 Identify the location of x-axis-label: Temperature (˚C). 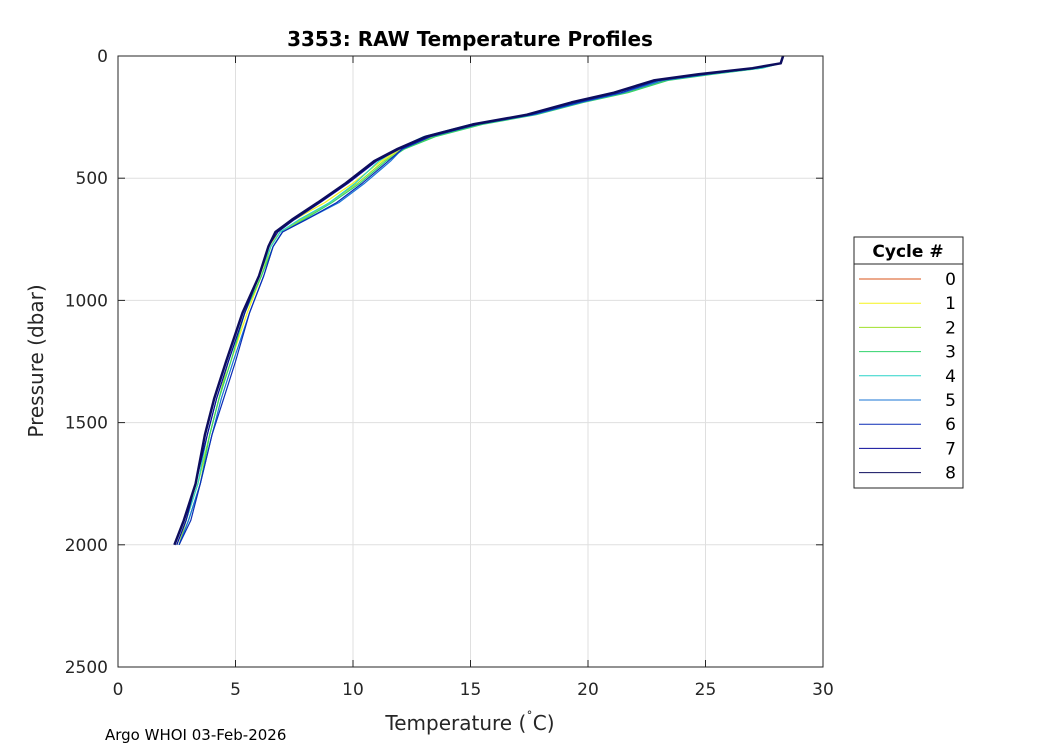
(469, 722).